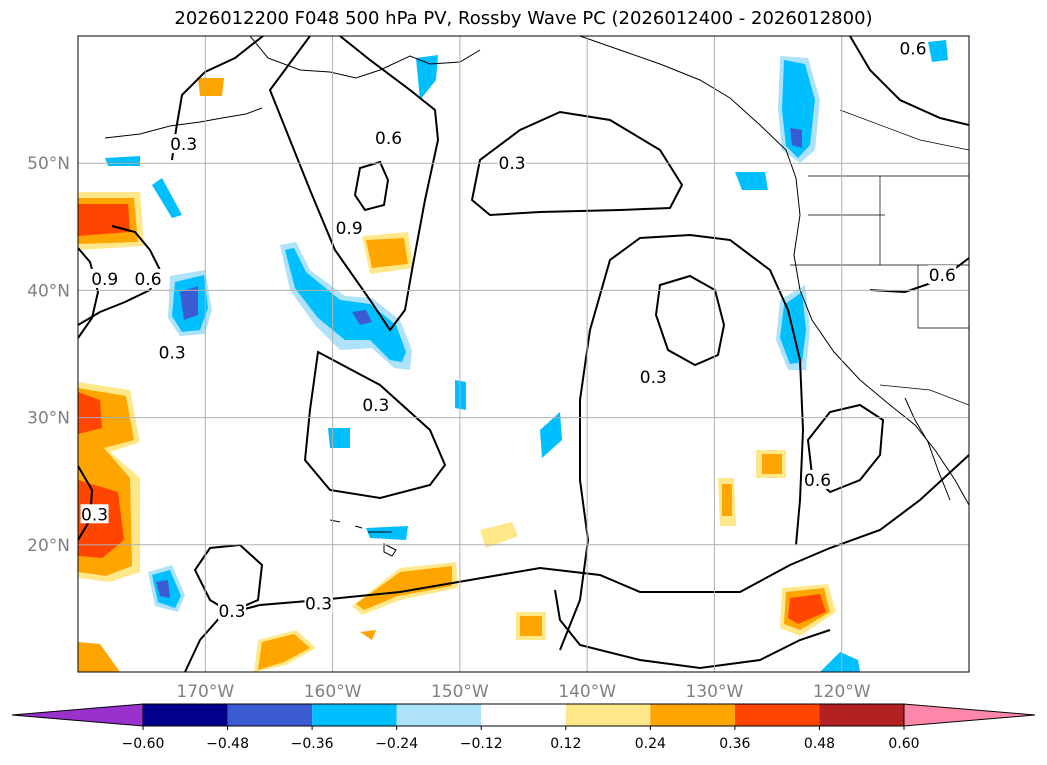 The height and width of the screenshot is (765, 1047). I want to click on lat-tick-label: 50°N, so click(48, 164).